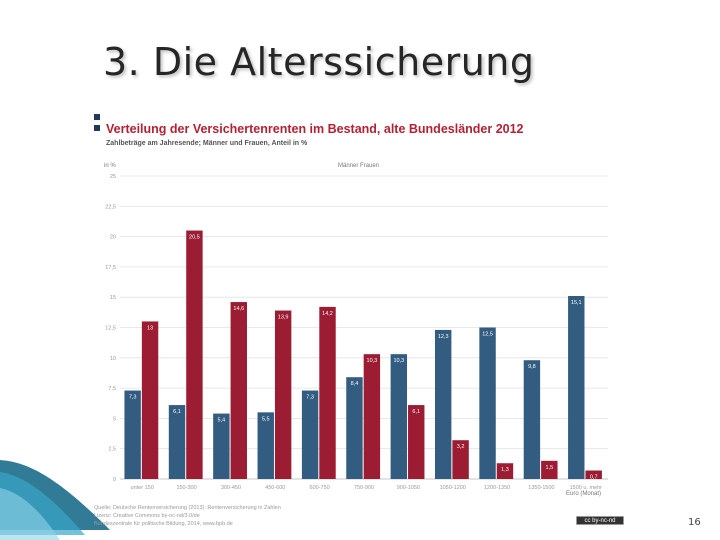 This screenshot has width=720, height=540. I want to click on chart-legend: Männer Frauen, so click(359, 166).